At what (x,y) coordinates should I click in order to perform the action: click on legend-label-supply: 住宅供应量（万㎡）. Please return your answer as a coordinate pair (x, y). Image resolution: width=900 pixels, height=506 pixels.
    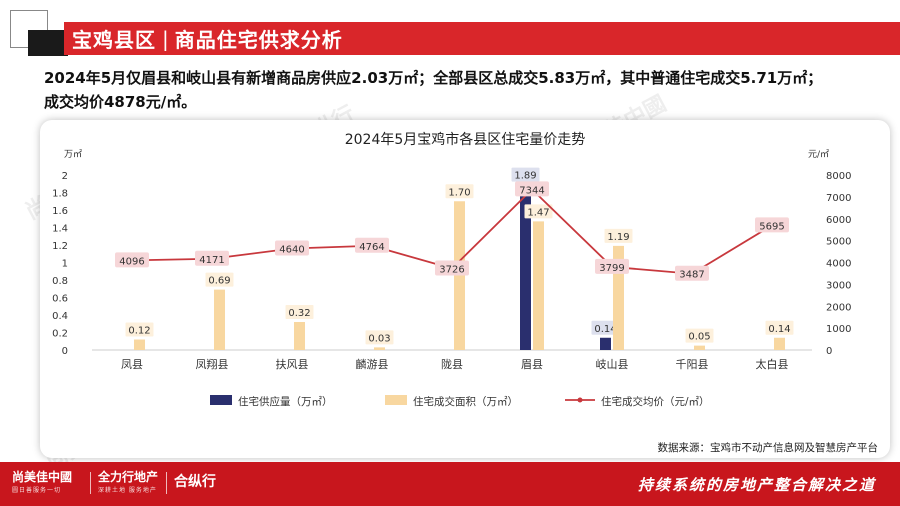
    Looking at the image, I should click on (285, 401).